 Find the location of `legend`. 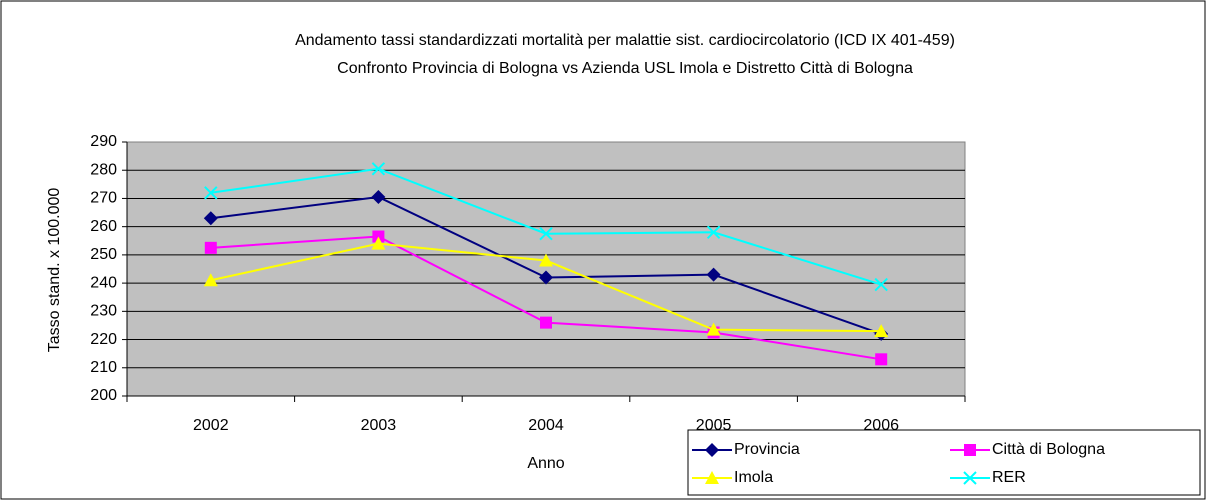

legend is located at coordinates (944, 462).